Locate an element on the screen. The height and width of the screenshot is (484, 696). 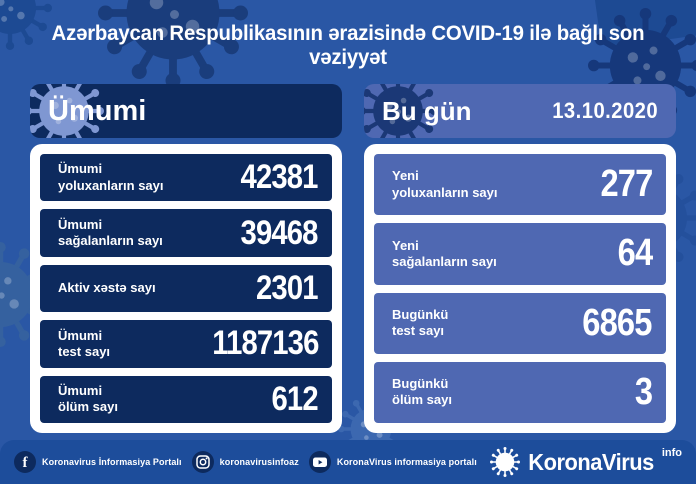
stat-label: Ümumi test sayı is located at coordinates (84, 344).